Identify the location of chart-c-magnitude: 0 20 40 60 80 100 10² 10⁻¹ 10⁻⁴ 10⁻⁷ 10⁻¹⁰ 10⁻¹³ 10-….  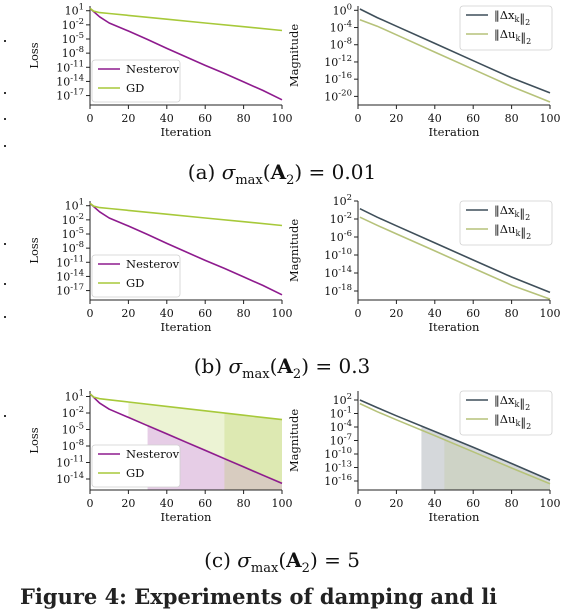
(425, 460).